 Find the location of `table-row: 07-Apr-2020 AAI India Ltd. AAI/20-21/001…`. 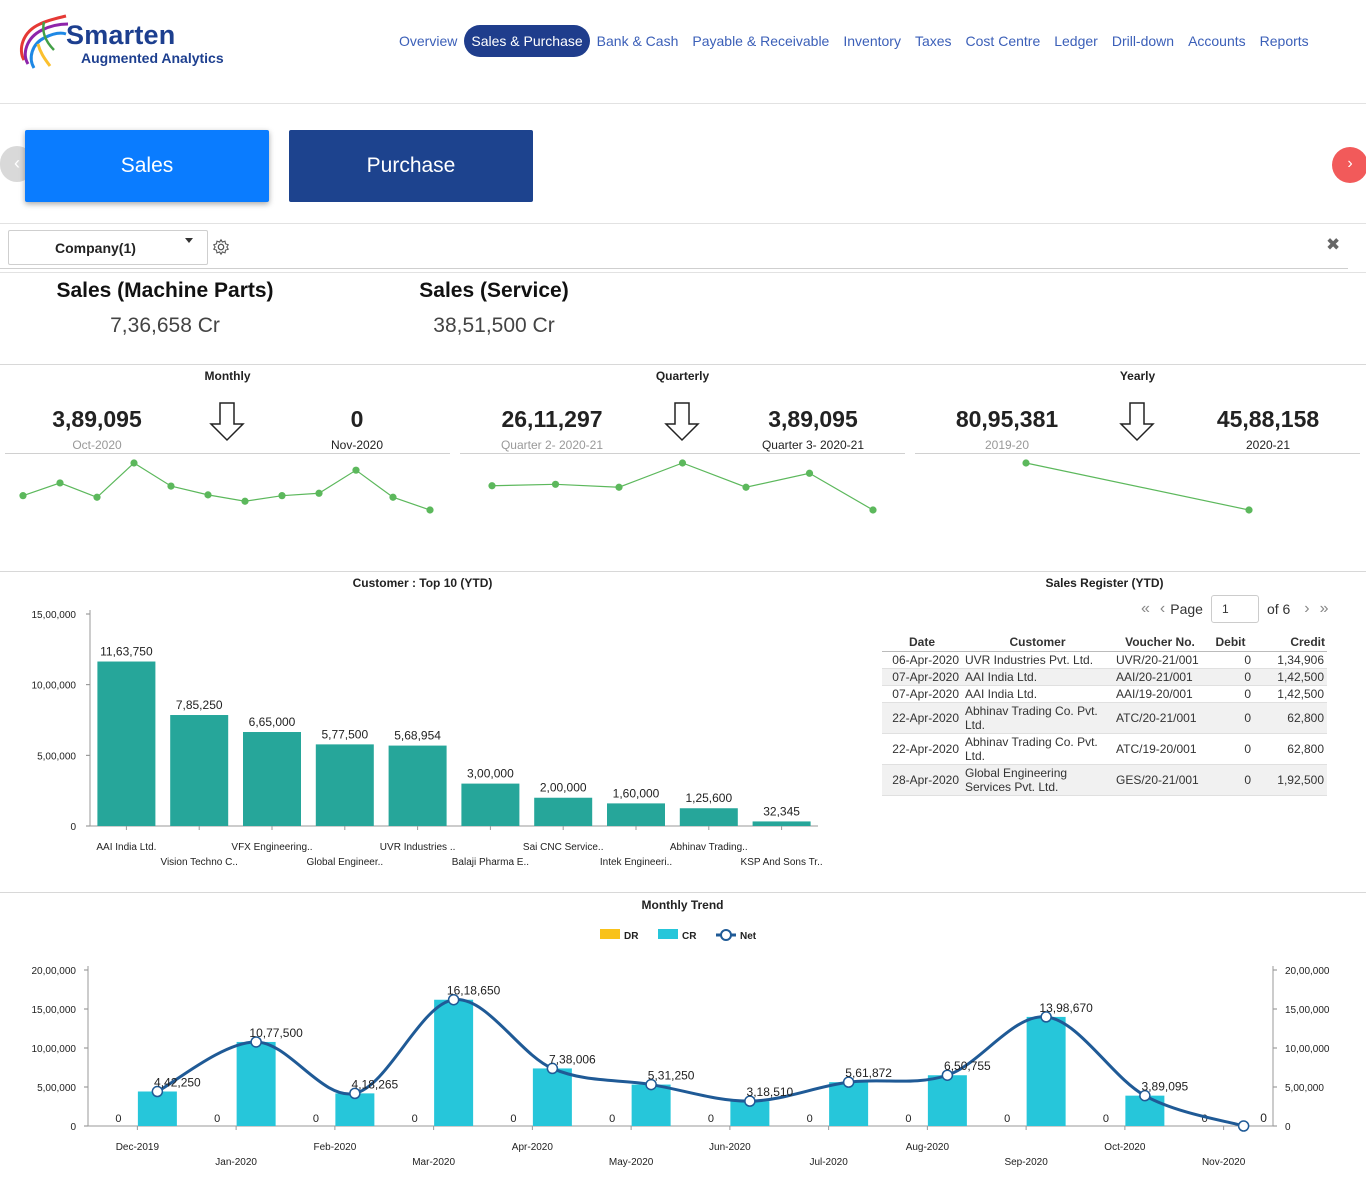

table-row: 07-Apr-2020 AAI India Ltd. AAI/20-21/001… is located at coordinates (1104, 677).